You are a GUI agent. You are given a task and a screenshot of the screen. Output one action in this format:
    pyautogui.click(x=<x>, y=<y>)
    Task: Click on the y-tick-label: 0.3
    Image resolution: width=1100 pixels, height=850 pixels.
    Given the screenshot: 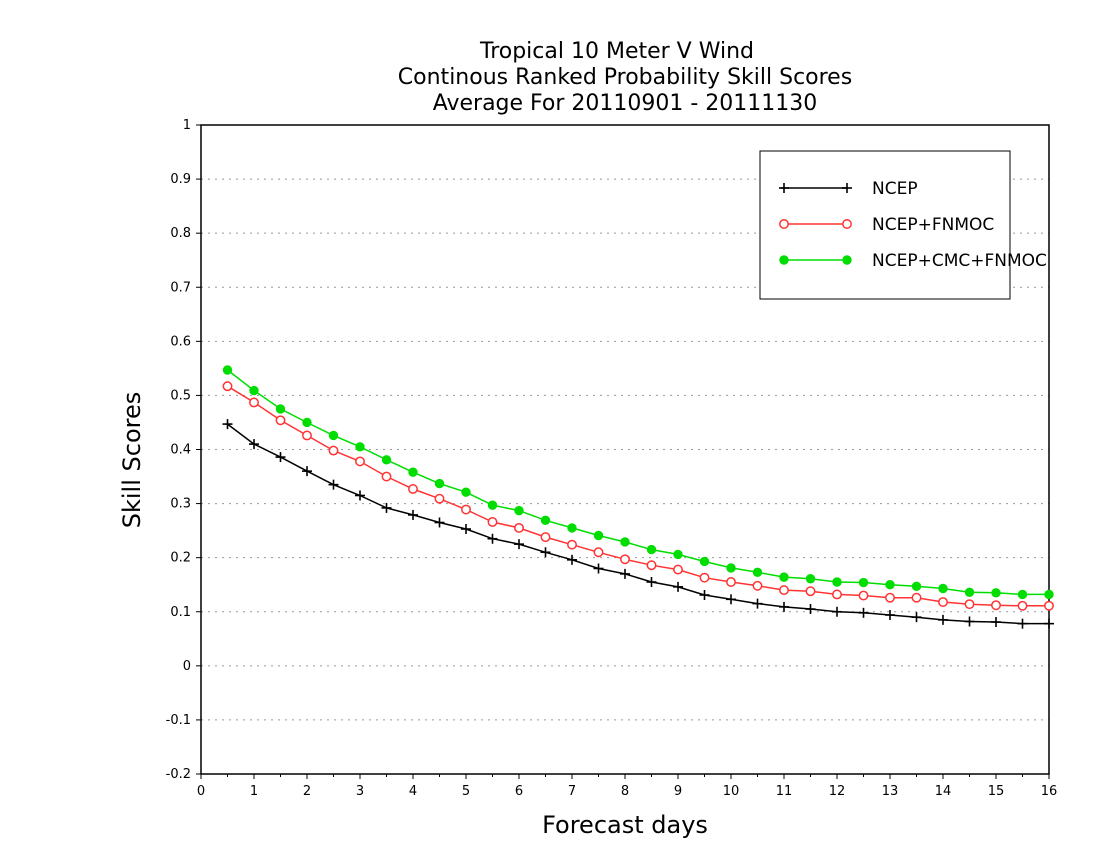 What is the action you would take?
    pyautogui.click(x=180, y=504)
    